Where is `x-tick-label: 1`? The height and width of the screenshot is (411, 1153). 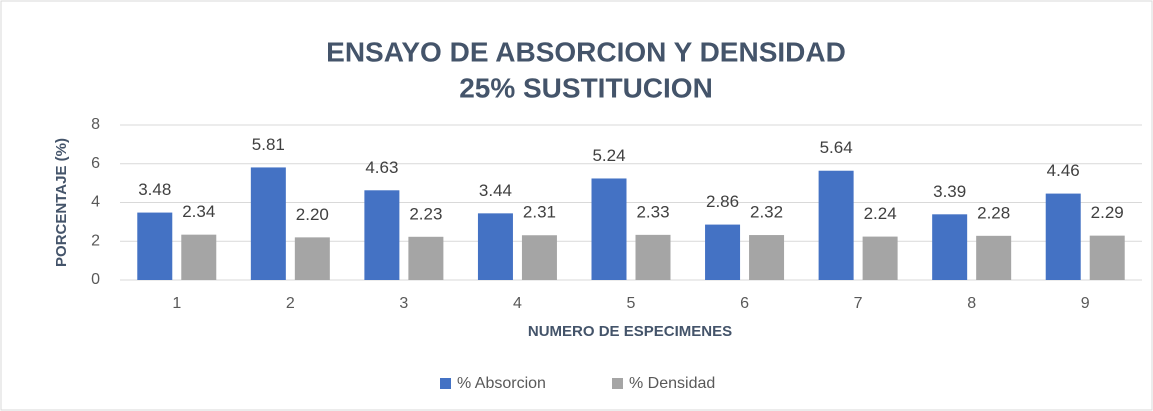
x-tick-label: 1 is located at coordinates (176, 303).